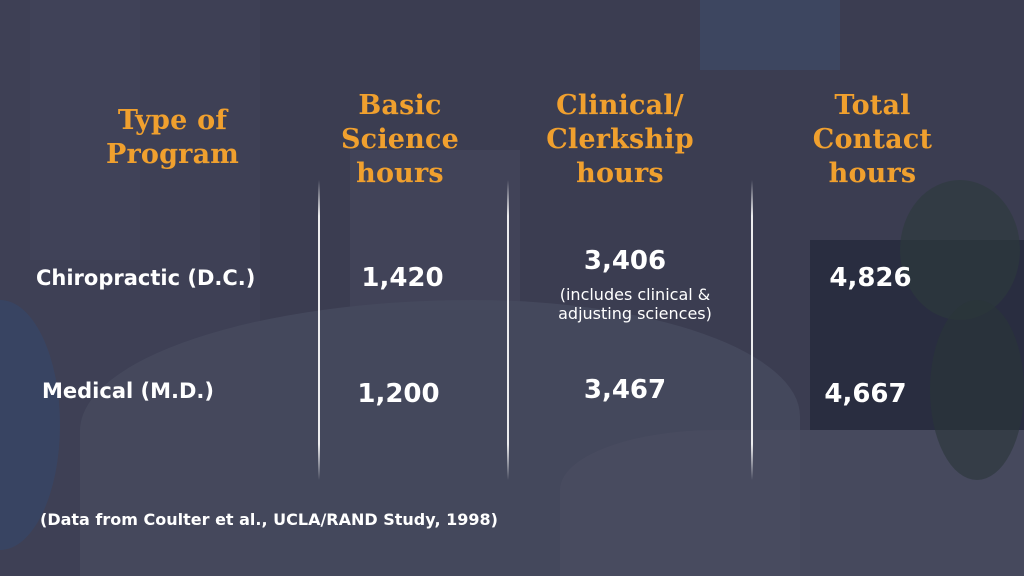 The height and width of the screenshot is (576, 1024). What do you see at coordinates (146, 278) in the screenshot?
I see `row-label-chiropractic: Chiropractic (D.C.)` at bounding box center [146, 278].